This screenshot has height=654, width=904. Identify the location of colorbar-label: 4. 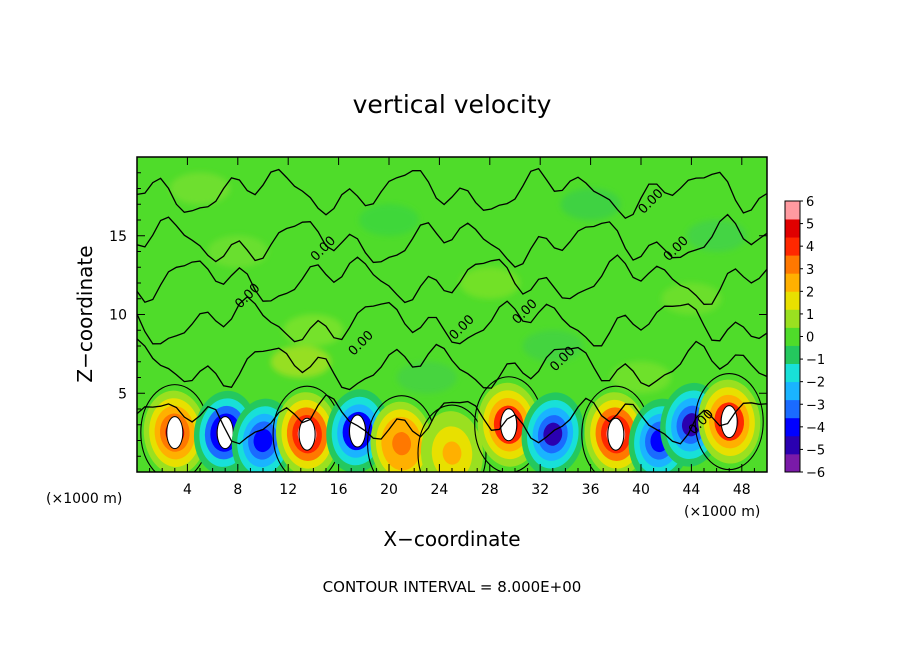
(810, 247).